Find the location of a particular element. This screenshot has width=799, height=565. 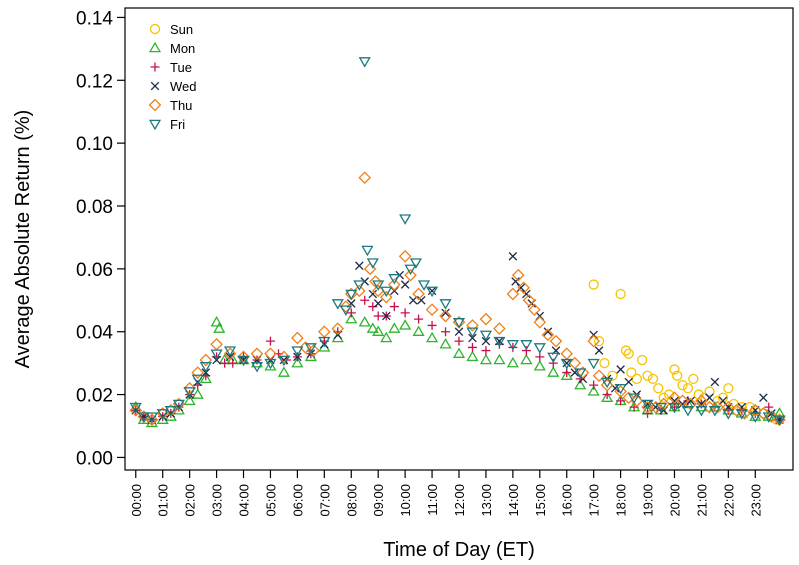

x-tick-label: 08:00 is located at coordinates (351, 500).